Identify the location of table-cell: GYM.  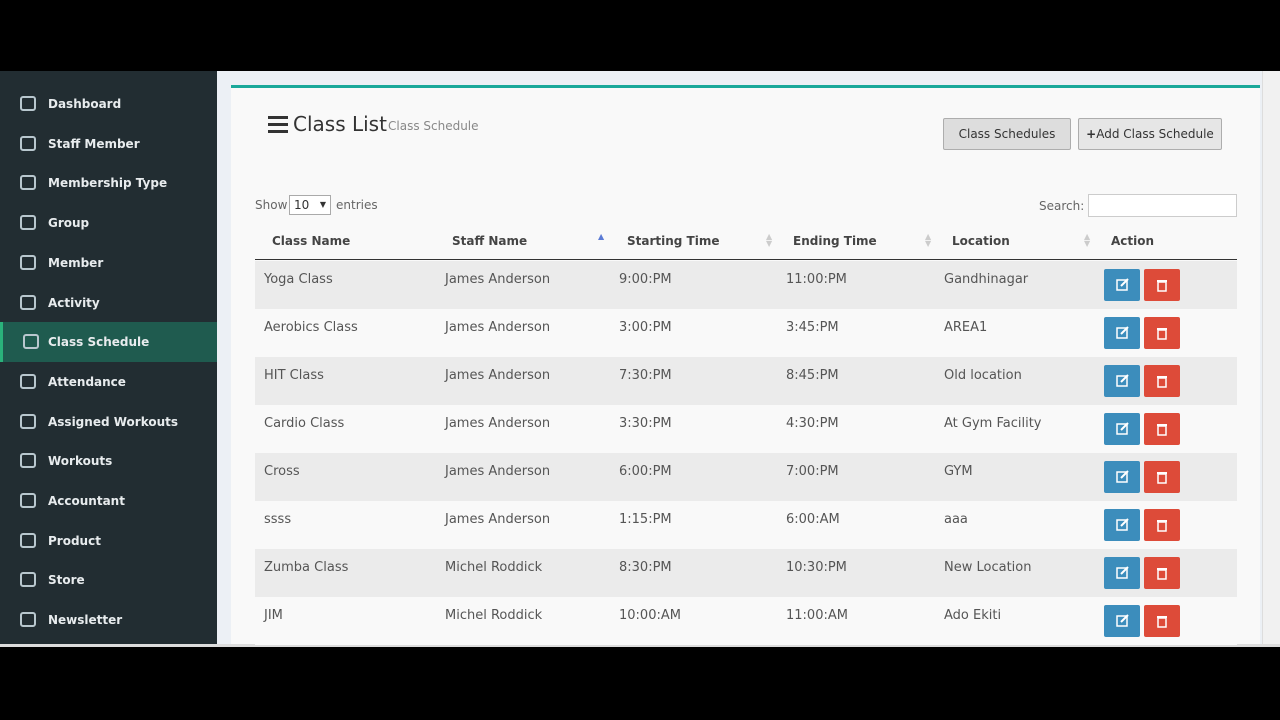
(958, 471).